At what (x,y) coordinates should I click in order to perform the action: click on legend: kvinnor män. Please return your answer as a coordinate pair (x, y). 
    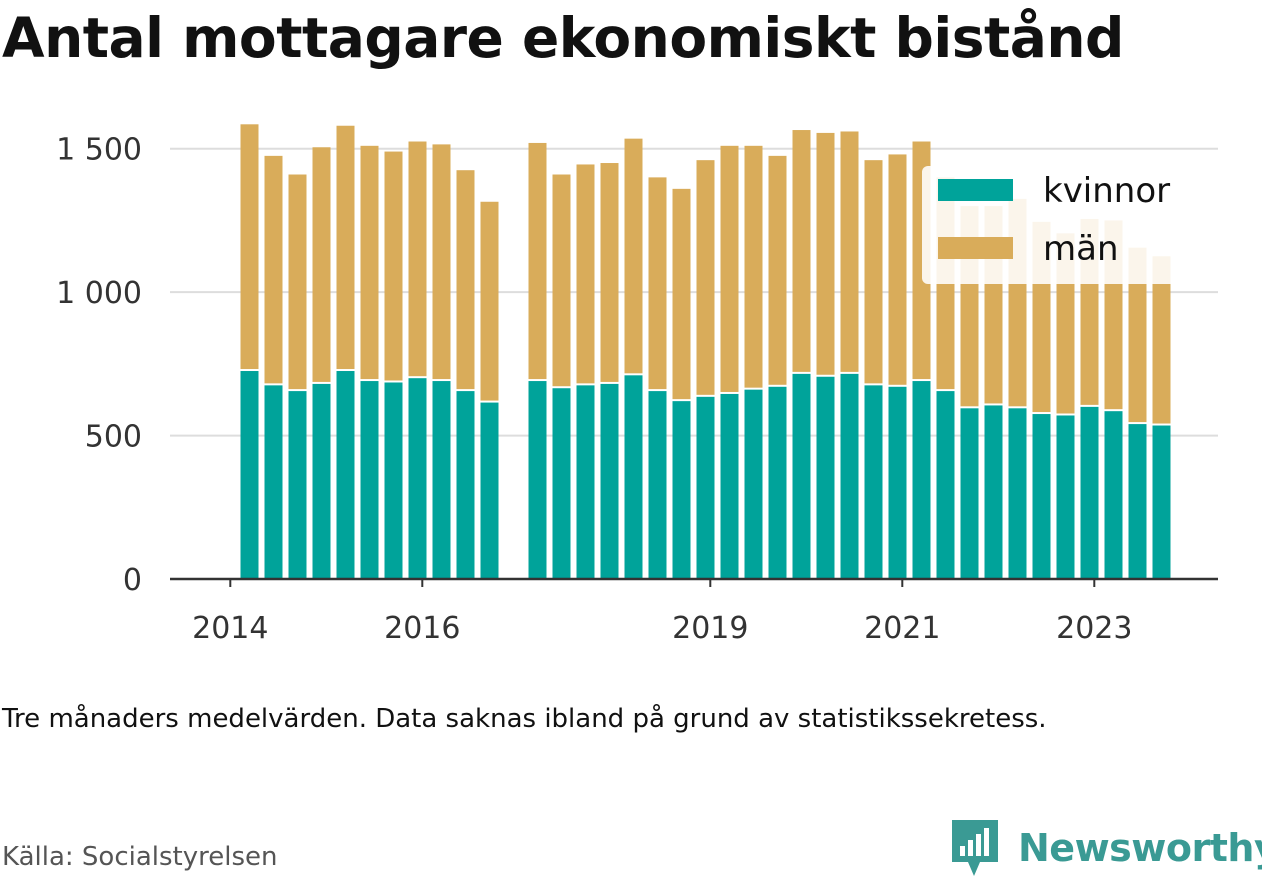
    Looking at the image, I should click on (1061, 225).